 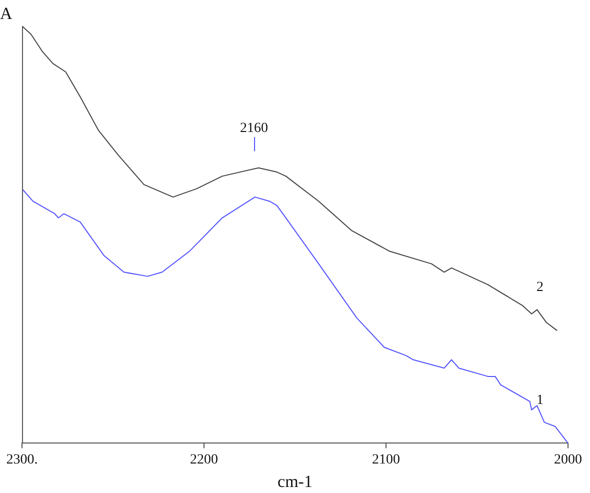 What do you see at coordinates (254, 128) in the screenshot?
I see `annotation: 2160` at bounding box center [254, 128].